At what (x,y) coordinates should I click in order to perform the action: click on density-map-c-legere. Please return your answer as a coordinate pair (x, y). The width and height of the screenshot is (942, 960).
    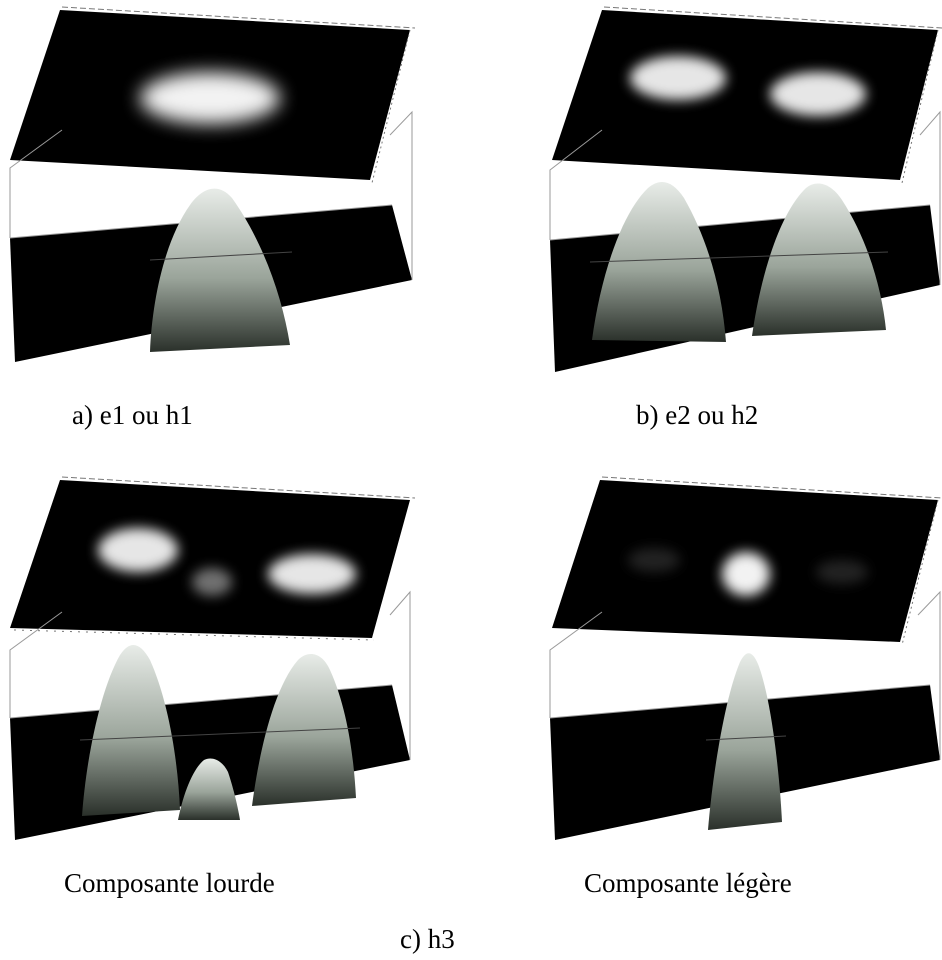
    Looking at the image, I should click on (747, 561).